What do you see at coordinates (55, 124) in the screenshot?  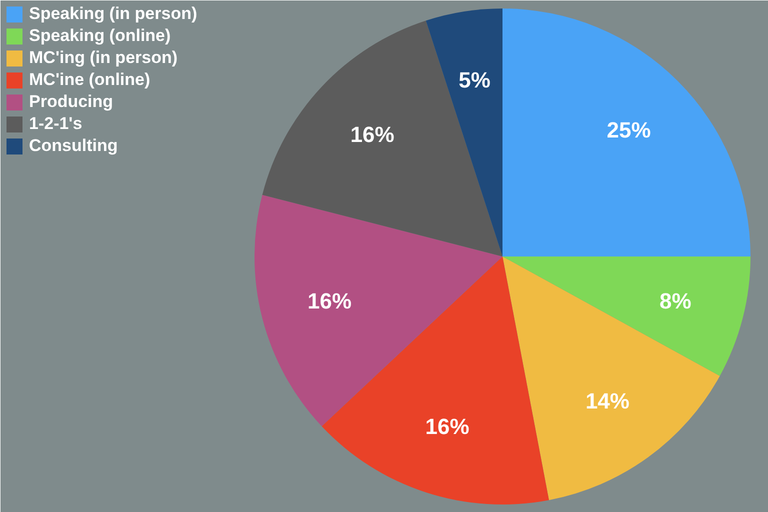 I see `legend-label: 1-2-1's` at bounding box center [55, 124].